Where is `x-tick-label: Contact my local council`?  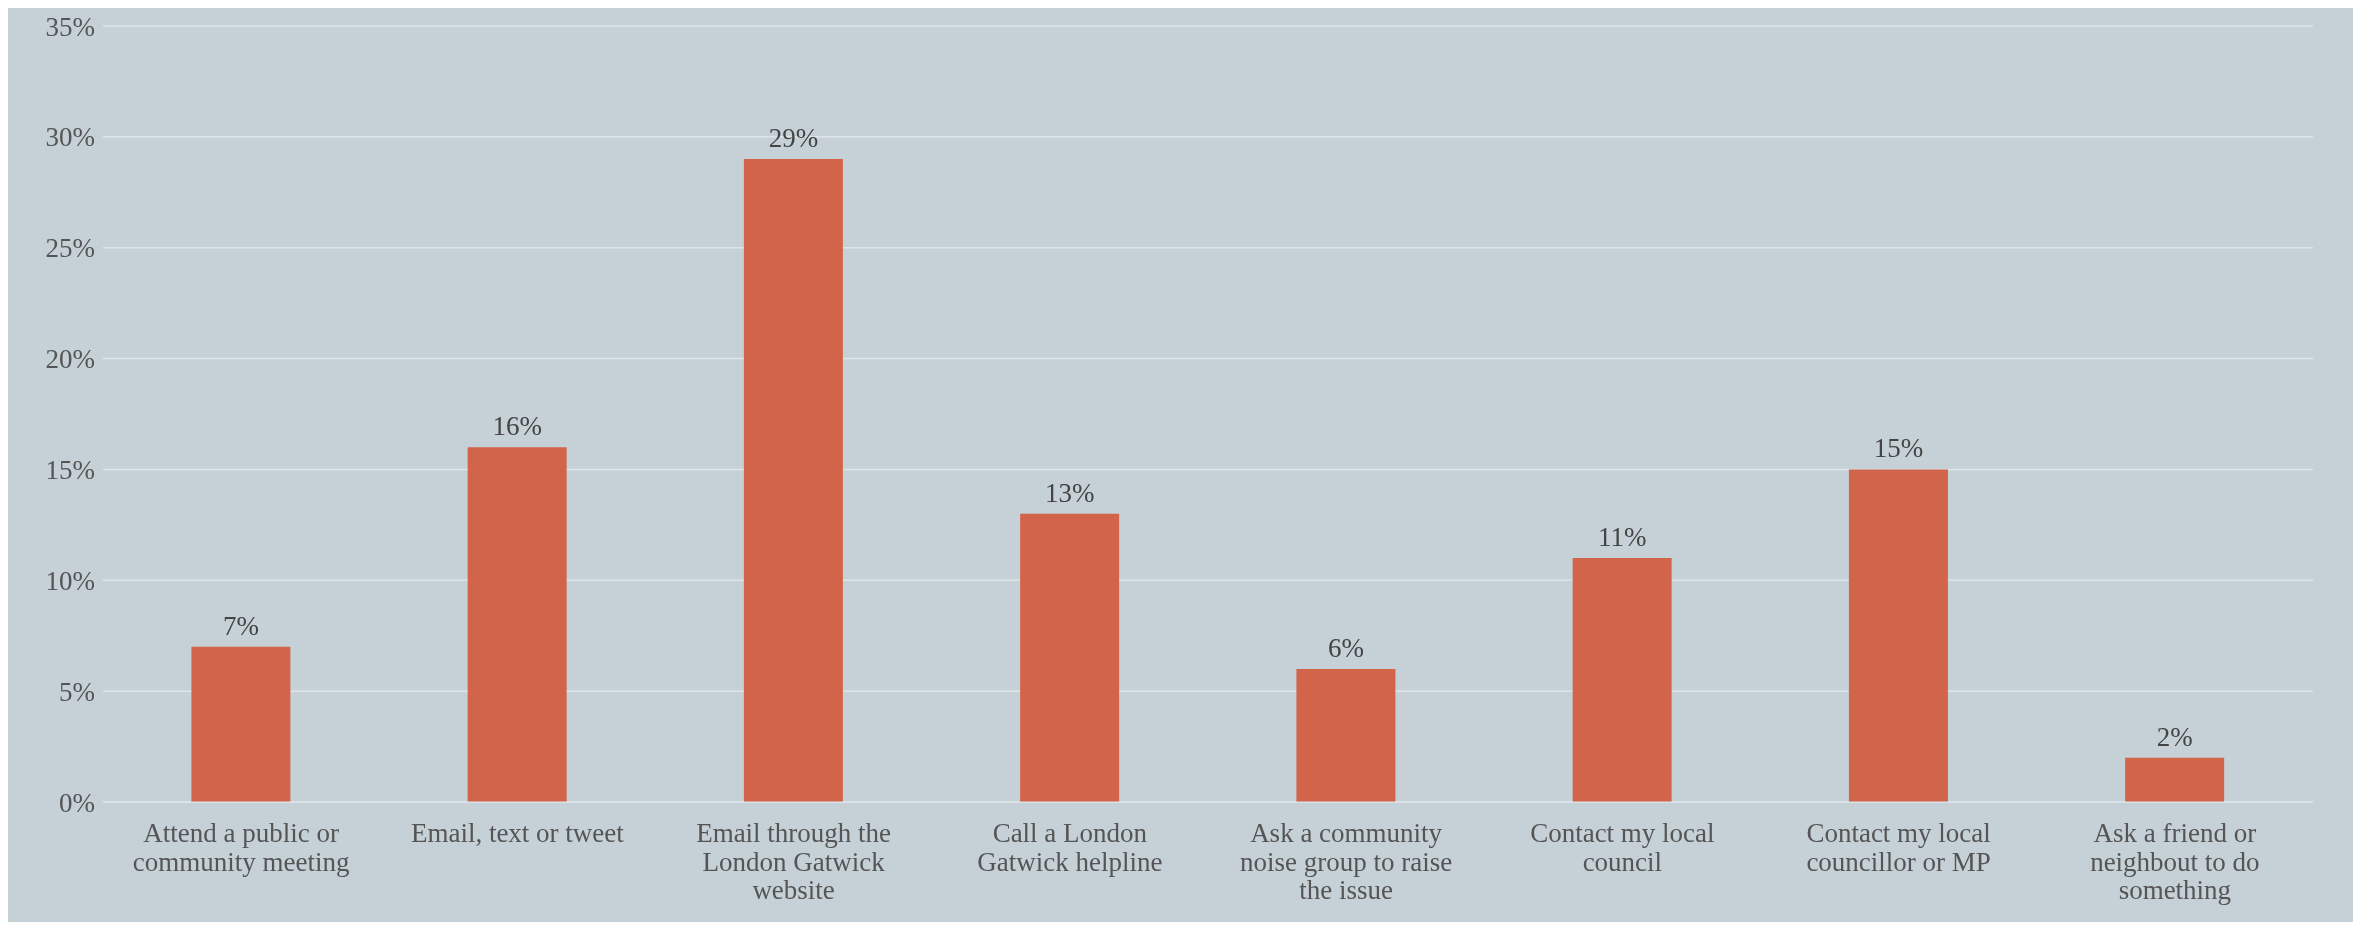 x-tick-label: Contact my local council is located at coordinates (1622, 847).